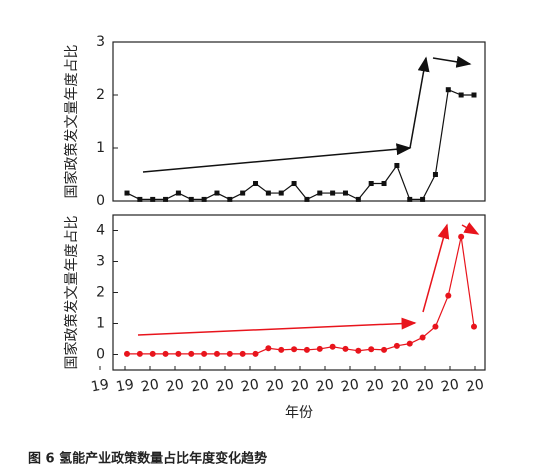 The height and width of the screenshot is (471, 550). I want to click on caption: 图 6 氢能产业政策数量占比年度变化趋势, so click(147, 459).